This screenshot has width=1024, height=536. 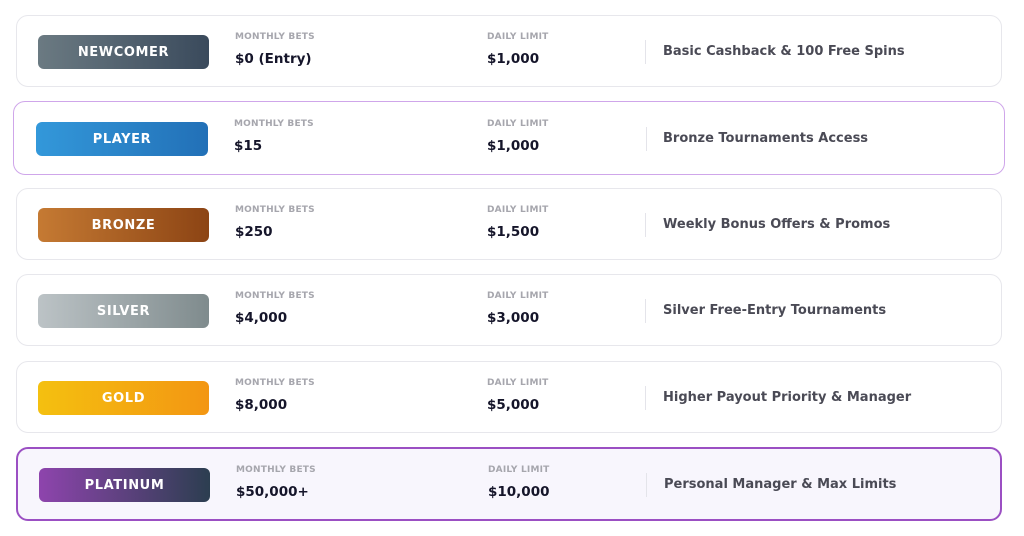 I want to click on monthly-bets-value: $15, so click(x=248, y=146).